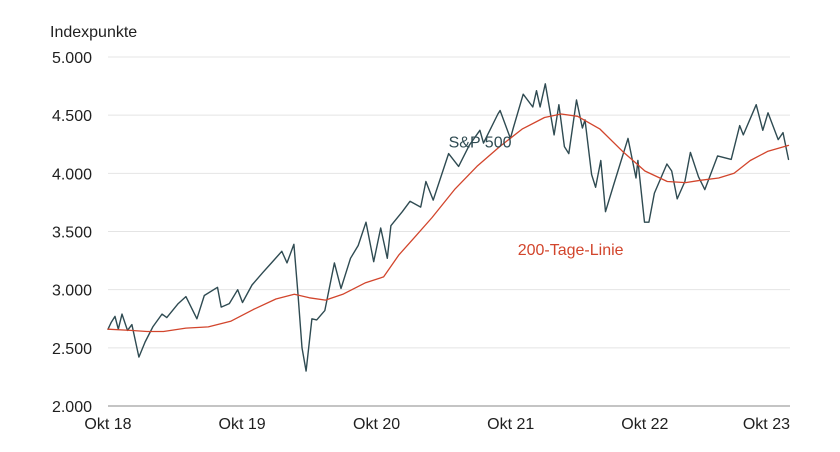 The width and height of the screenshot is (840, 452). I want to click on ma200-label: 200-Tage-Linie, so click(571, 250).